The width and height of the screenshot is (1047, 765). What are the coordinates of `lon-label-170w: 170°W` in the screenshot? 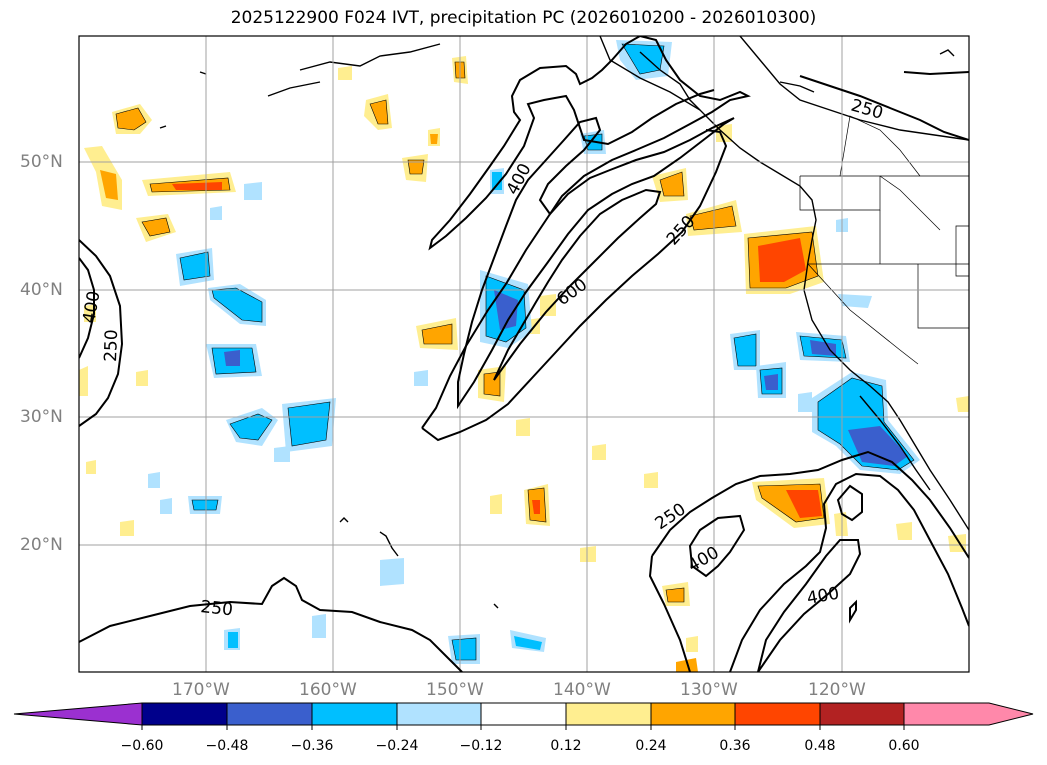 It's located at (201, 690).